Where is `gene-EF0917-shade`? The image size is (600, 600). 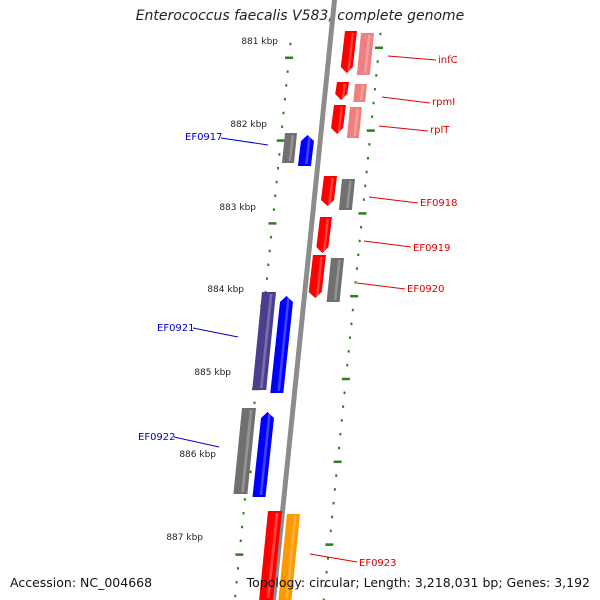
gene-EF0917-shade is located at coordinates (308, 150).